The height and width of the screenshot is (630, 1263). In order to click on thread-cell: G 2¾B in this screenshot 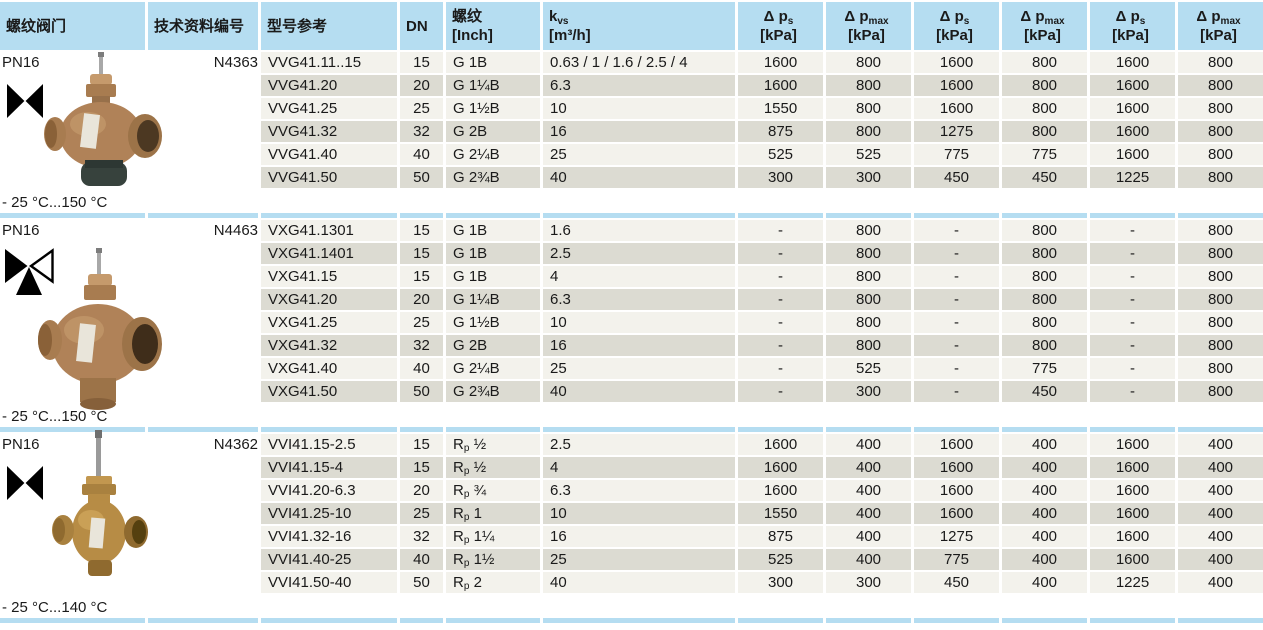, I will do `click(493, 177)`.